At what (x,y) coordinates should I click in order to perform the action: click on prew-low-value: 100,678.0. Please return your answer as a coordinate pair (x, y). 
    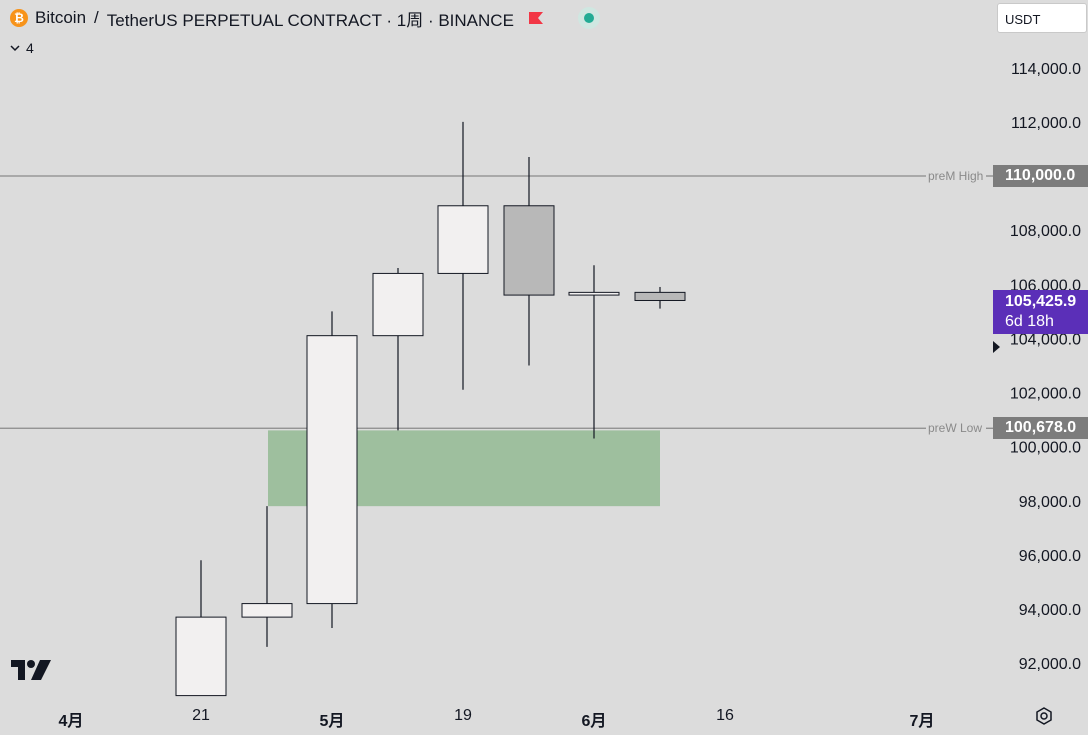
    Looking at the image, I should click on (1040, 428).